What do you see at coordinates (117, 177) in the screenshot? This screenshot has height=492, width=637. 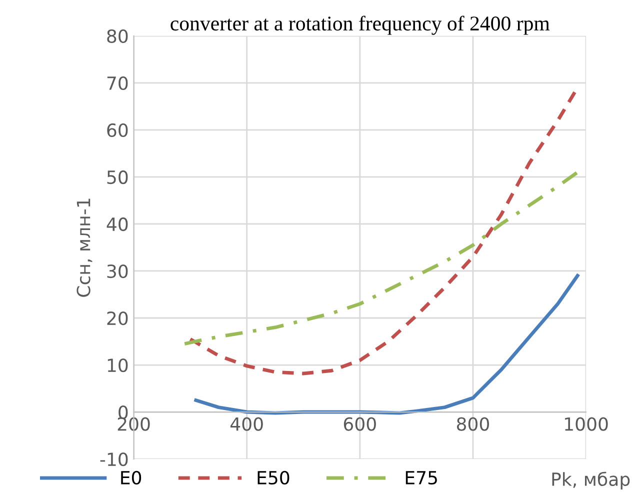 I see `y-tick-label: 50` at bounding box center [117, 177].